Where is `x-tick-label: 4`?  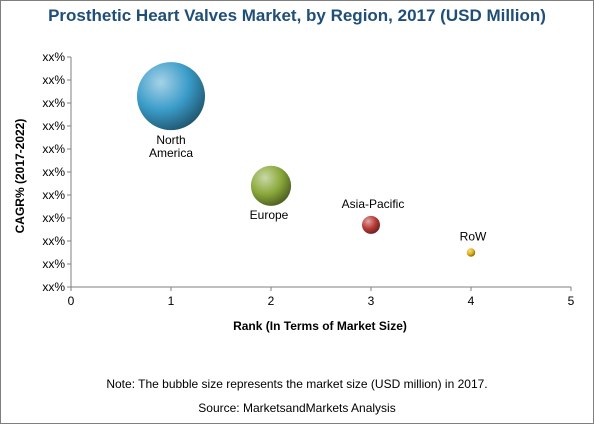
x-tick-label: 4 is located at coordinates (471, 301).